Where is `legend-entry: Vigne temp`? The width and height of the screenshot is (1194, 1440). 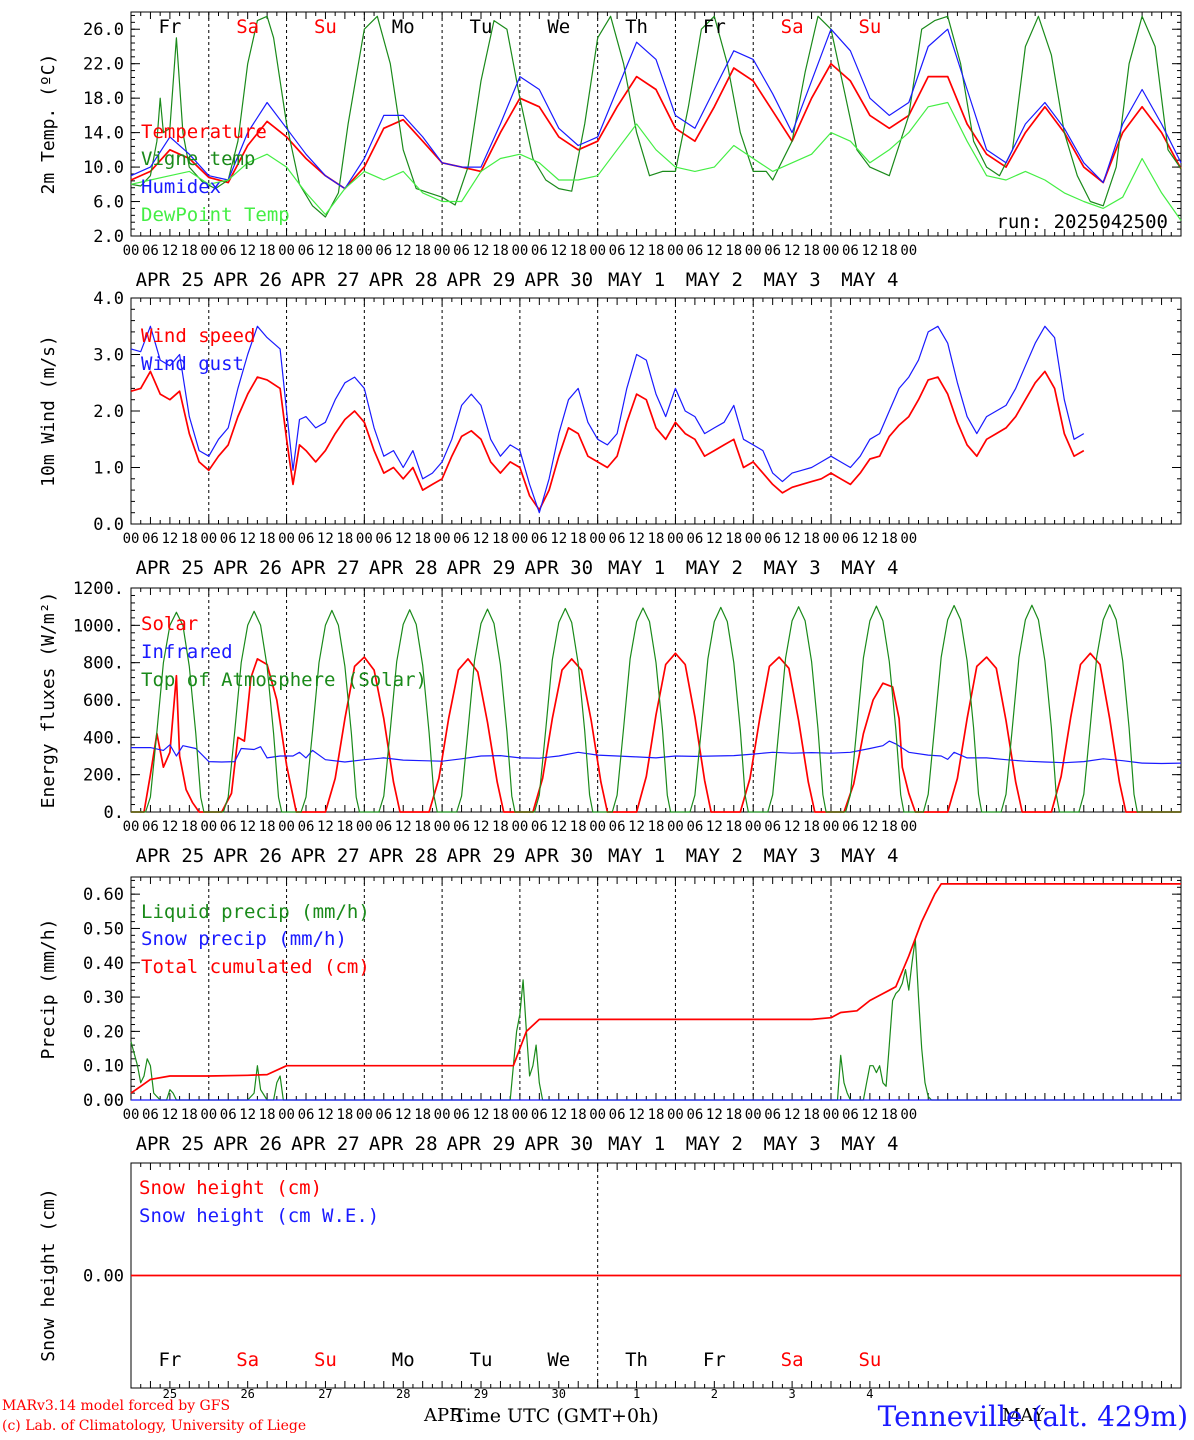 legend-entry: Vigne temp is located at coordinates (198, 159).